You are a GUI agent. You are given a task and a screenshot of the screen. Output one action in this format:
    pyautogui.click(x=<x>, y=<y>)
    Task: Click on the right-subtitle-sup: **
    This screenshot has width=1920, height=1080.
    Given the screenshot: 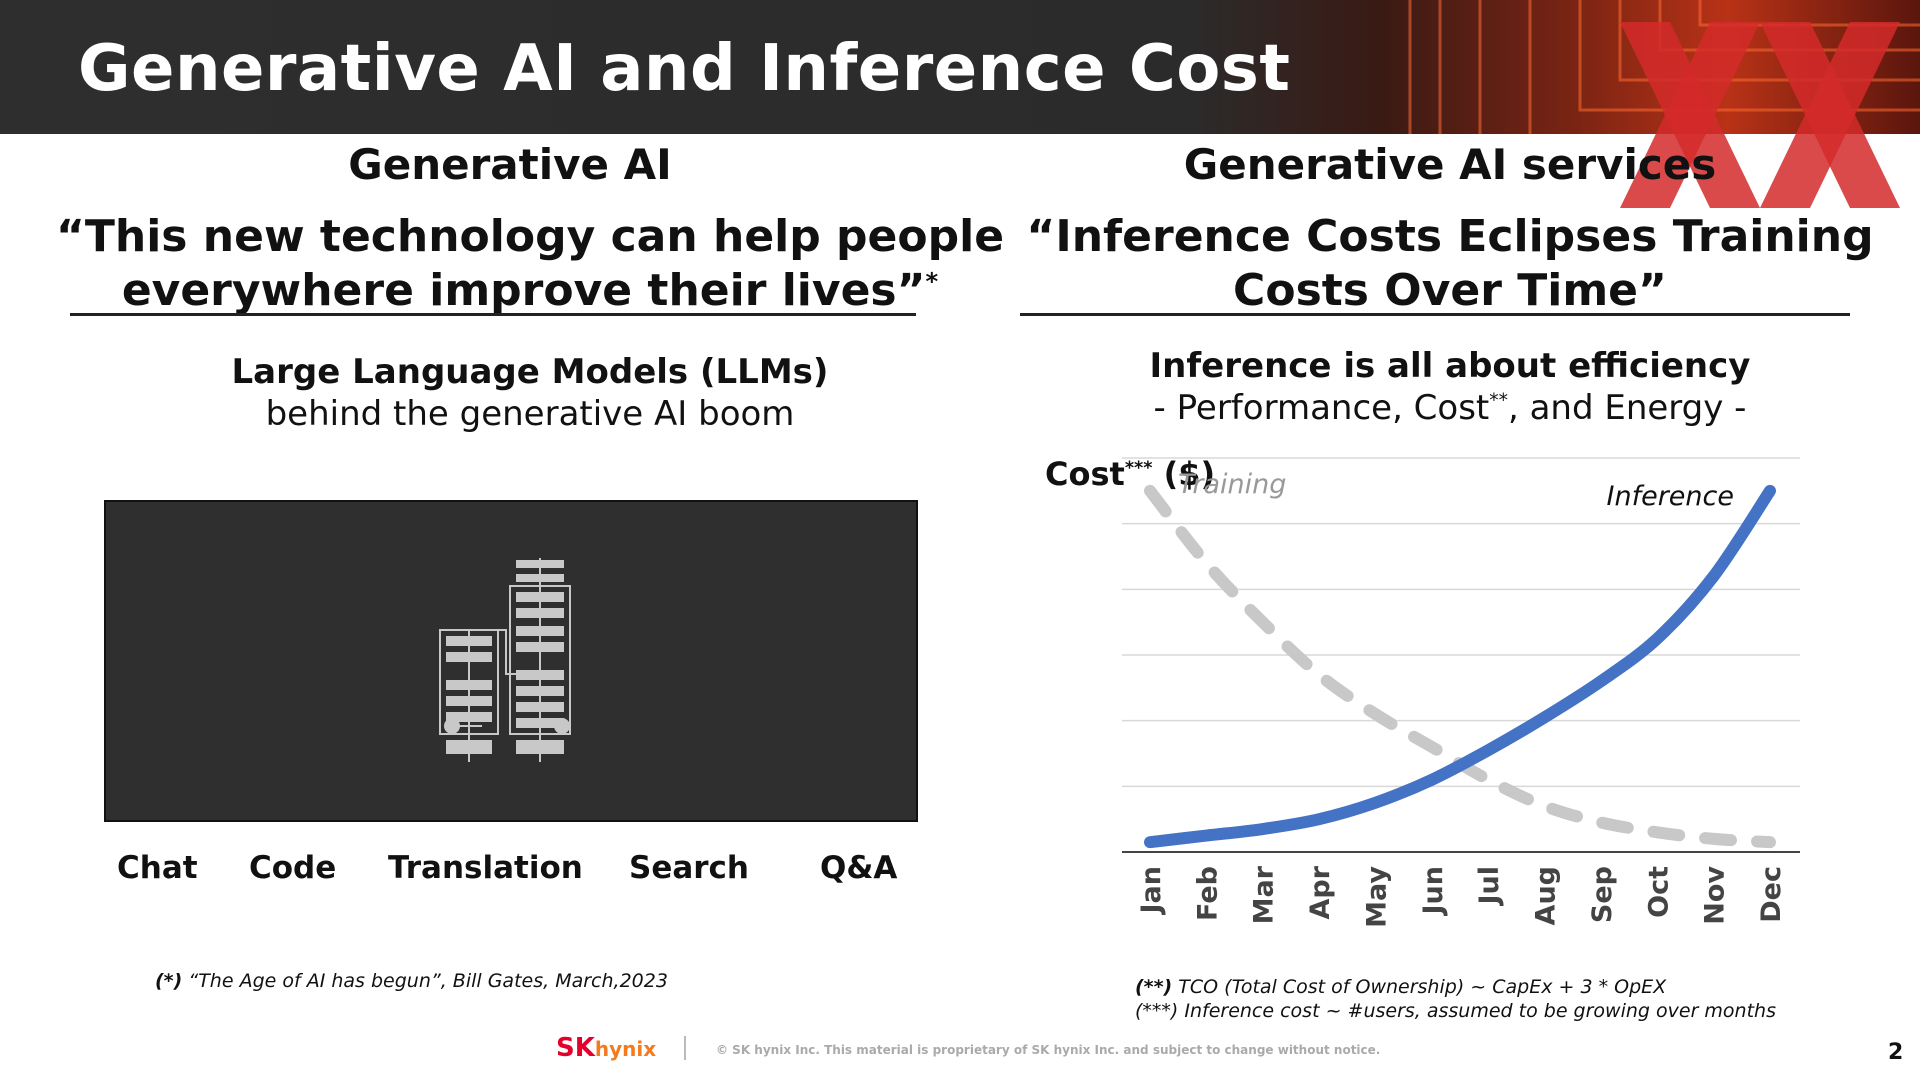 What is the action you would take?
    pyautogui.click(x=1498, y=401)
    